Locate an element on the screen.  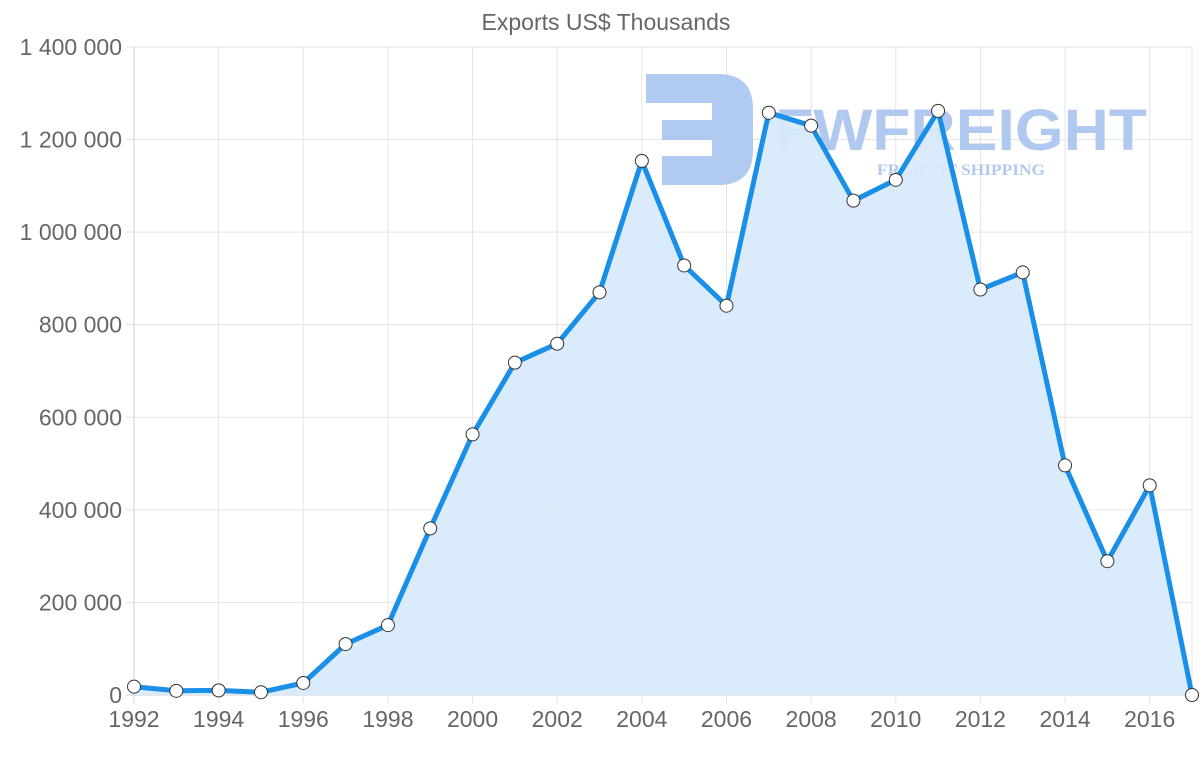
x-tick-label: 1994 is located at coordinates (218, 719).